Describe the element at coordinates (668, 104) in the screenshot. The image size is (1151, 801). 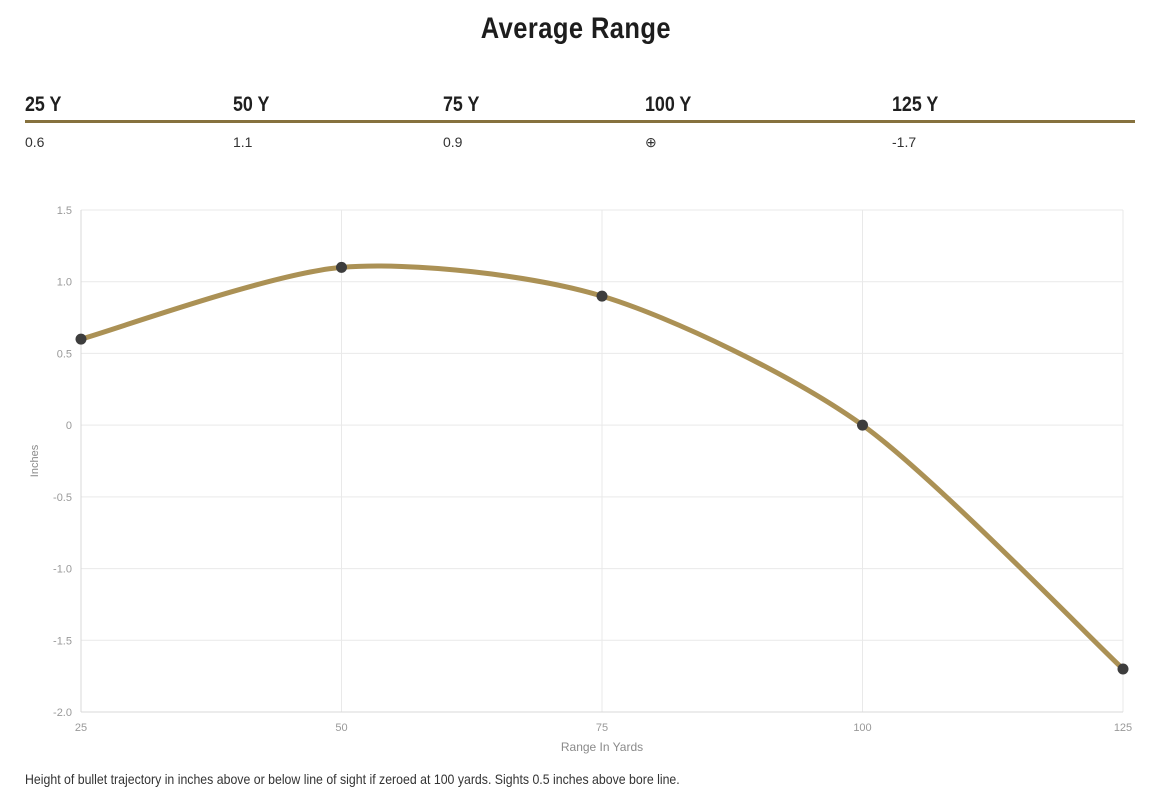
I see `range-header-100y: 100 Y` at that location.